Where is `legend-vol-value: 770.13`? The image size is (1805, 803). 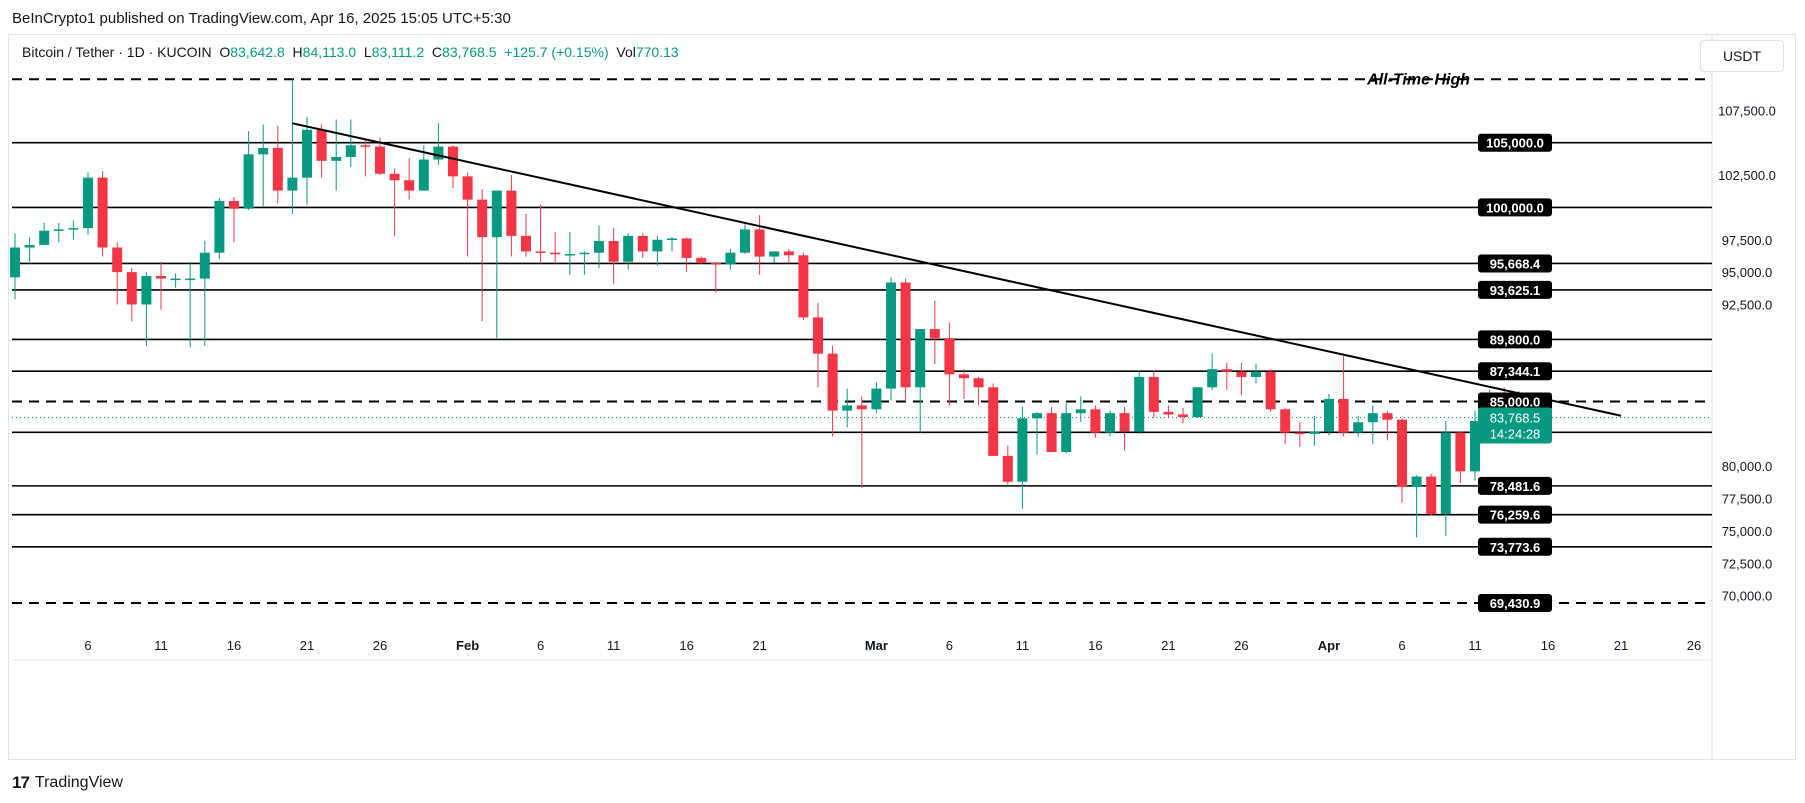 legend-vol-value: 770.13 is located at coordinates (657, 52).